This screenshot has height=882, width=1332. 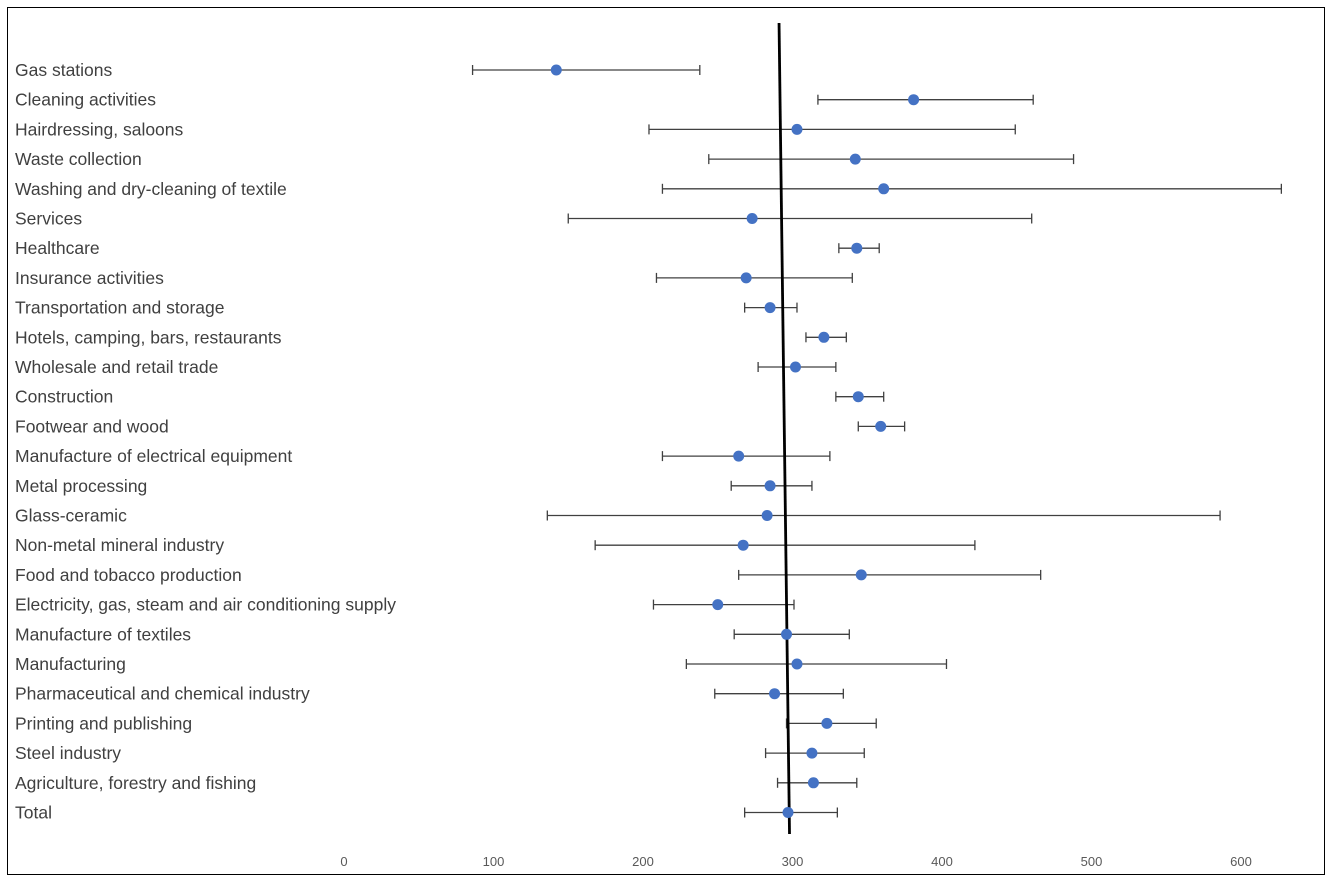 What do you see at coordinates (1241, 861) in the screenshot?
I see `x-tick-label: 600` at bounding box center [1241, 861].